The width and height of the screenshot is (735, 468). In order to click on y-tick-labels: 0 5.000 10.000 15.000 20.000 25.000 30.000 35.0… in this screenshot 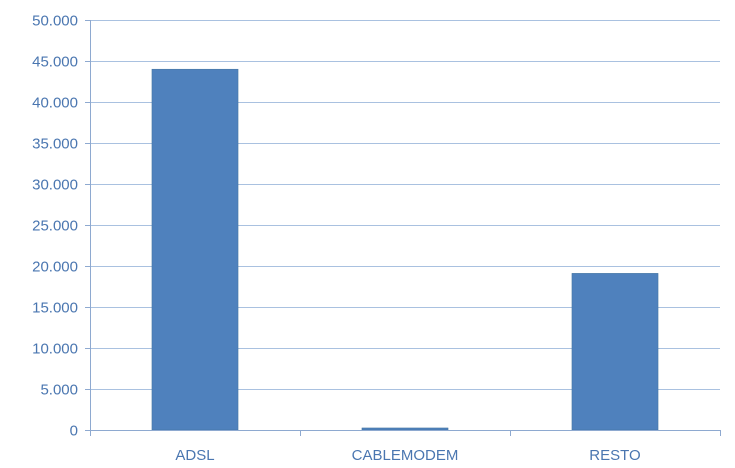, I will do `click(55, 226)`.